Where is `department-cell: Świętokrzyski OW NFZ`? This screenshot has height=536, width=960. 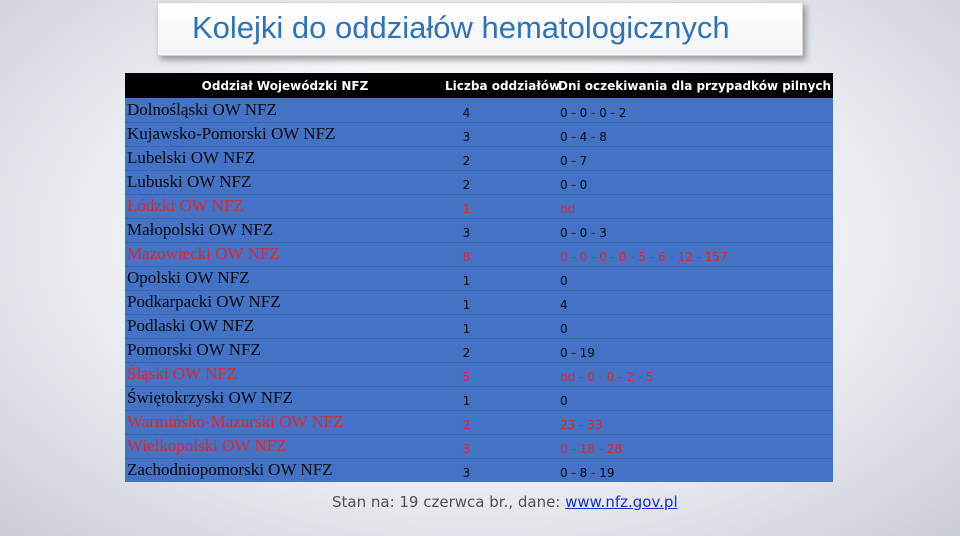
department-cell: Świętokrzyski OW NFZ is located at coordinates (285, 397).